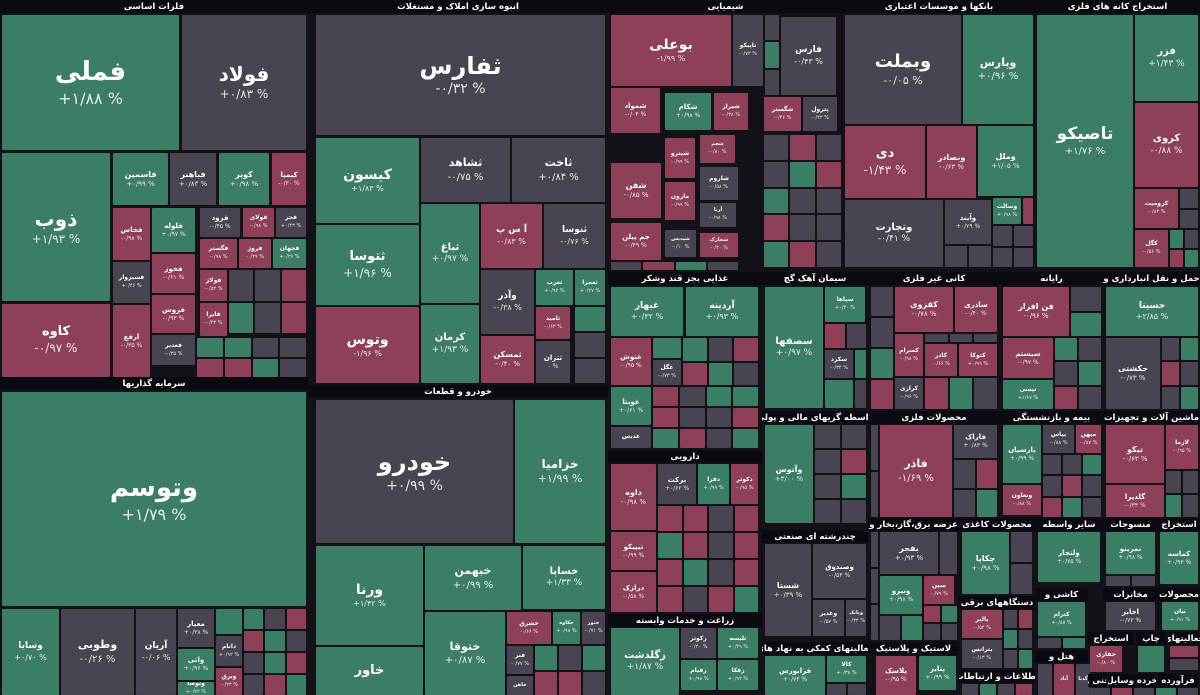 This screenshot has width=1200, height=695. What do you see at coordinates (820, 114) in the screenshot?
I see `stock-tile: پترول -۰/۴۳ %` at bounding box center [820, 114].